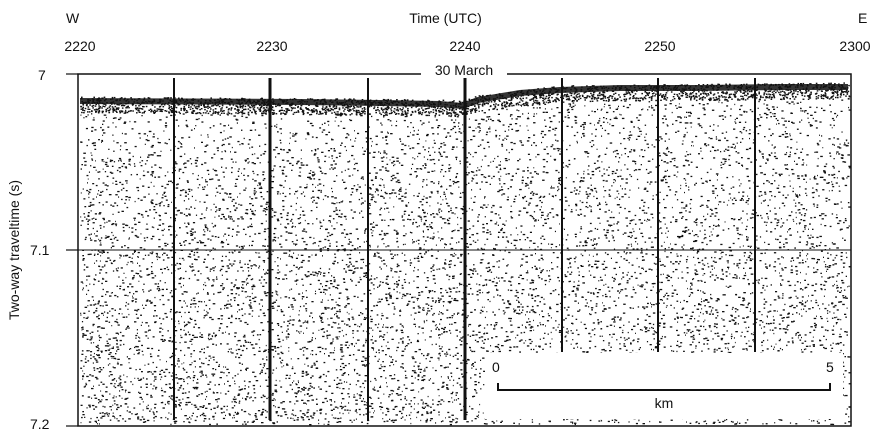 This screenshot has width=891, height=440. Describe the element at coordinates (42, 75) in the screenshot. I see `y-tick-label: 7` at that location.